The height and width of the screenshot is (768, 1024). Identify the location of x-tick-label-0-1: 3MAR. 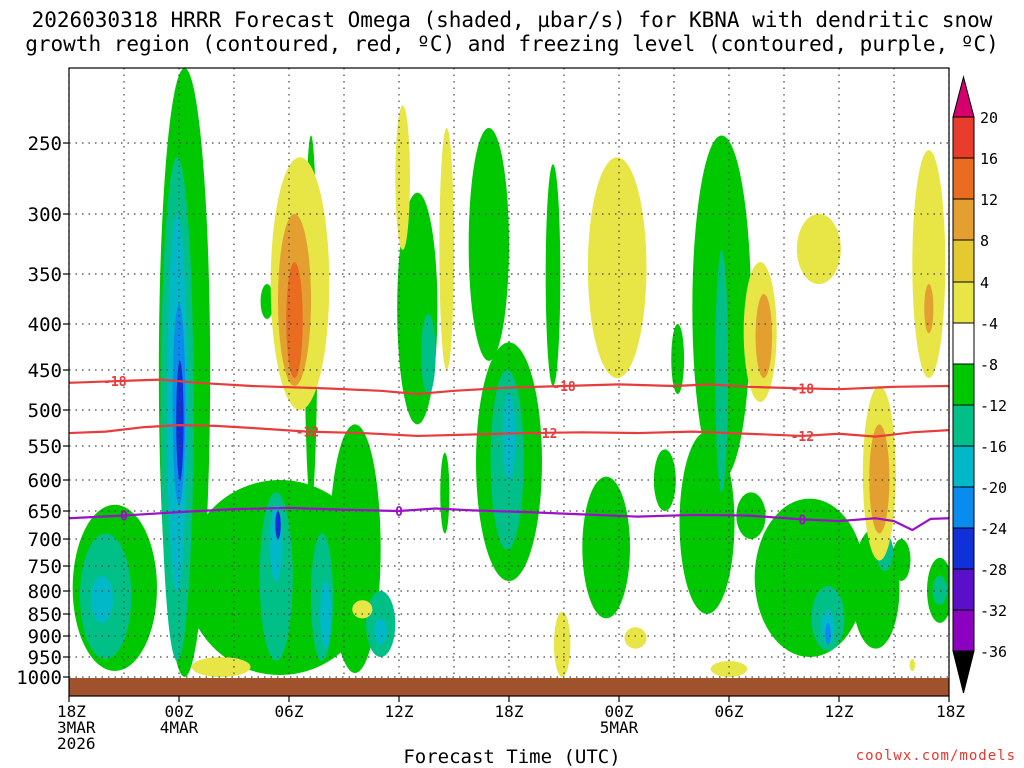
(76, 727).